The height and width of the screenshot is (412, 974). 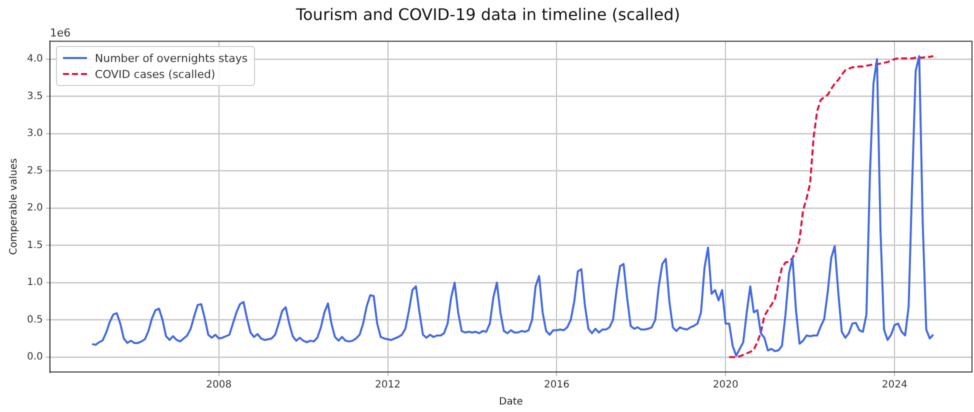 I want to click on y-tick-label: 0.0, so click(x=34, y=357).